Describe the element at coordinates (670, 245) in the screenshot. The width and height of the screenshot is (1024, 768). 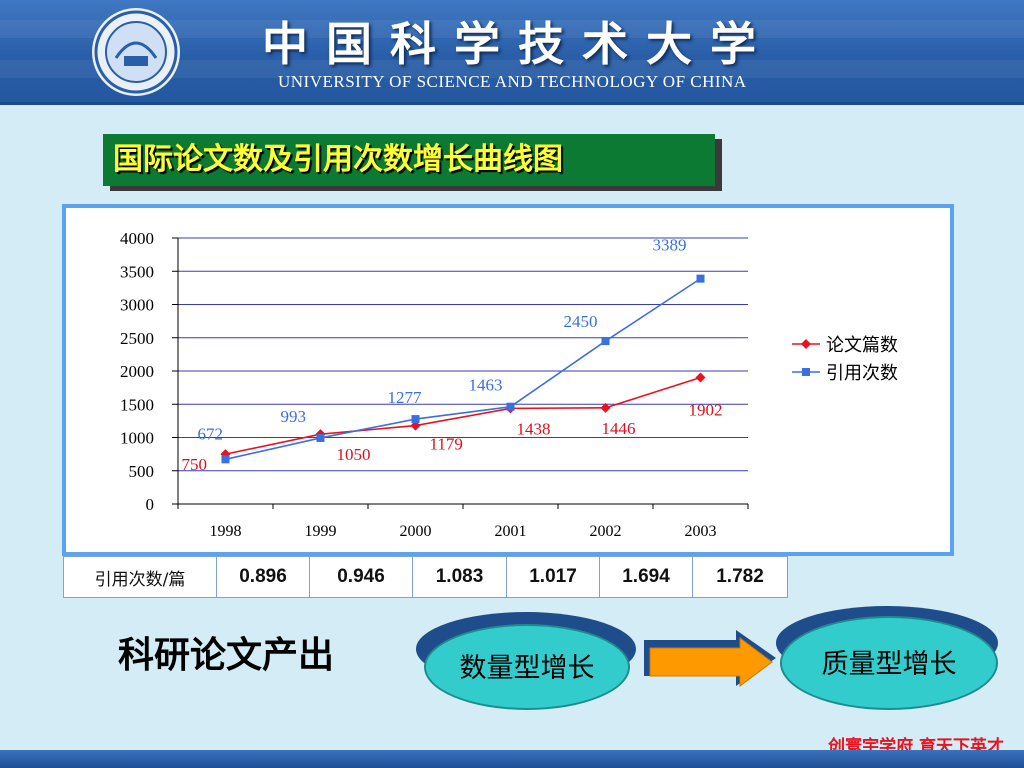
I see `citation-count-data-label: 3389` at that location.